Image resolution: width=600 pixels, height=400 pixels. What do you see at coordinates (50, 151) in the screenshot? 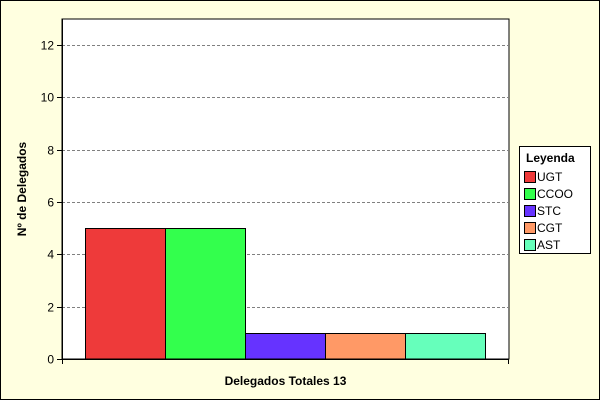
I see `y-tick-label: 8` at bounding box center [50, 151].